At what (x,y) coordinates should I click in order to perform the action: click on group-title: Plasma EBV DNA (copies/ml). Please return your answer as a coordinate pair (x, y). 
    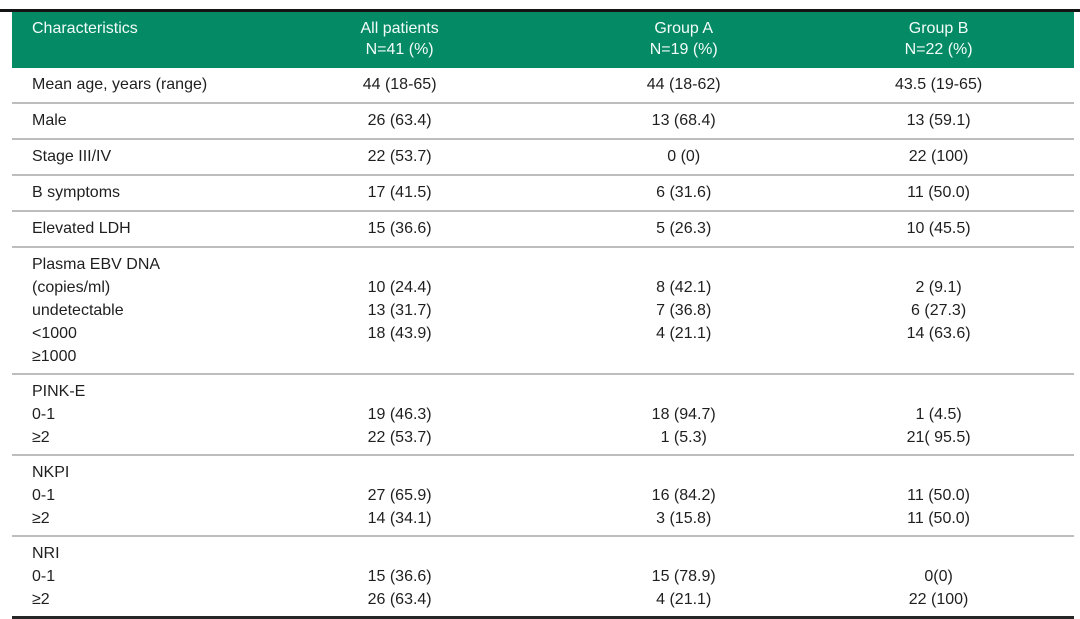
    Looking at the image, I should click on (96, 276).